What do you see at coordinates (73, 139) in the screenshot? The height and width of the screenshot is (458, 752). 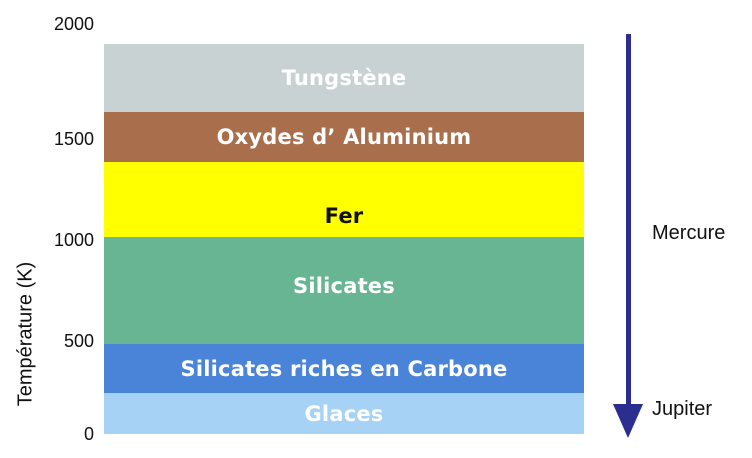 I see `tick-1500: 1500` at bounding box center [73, 139].